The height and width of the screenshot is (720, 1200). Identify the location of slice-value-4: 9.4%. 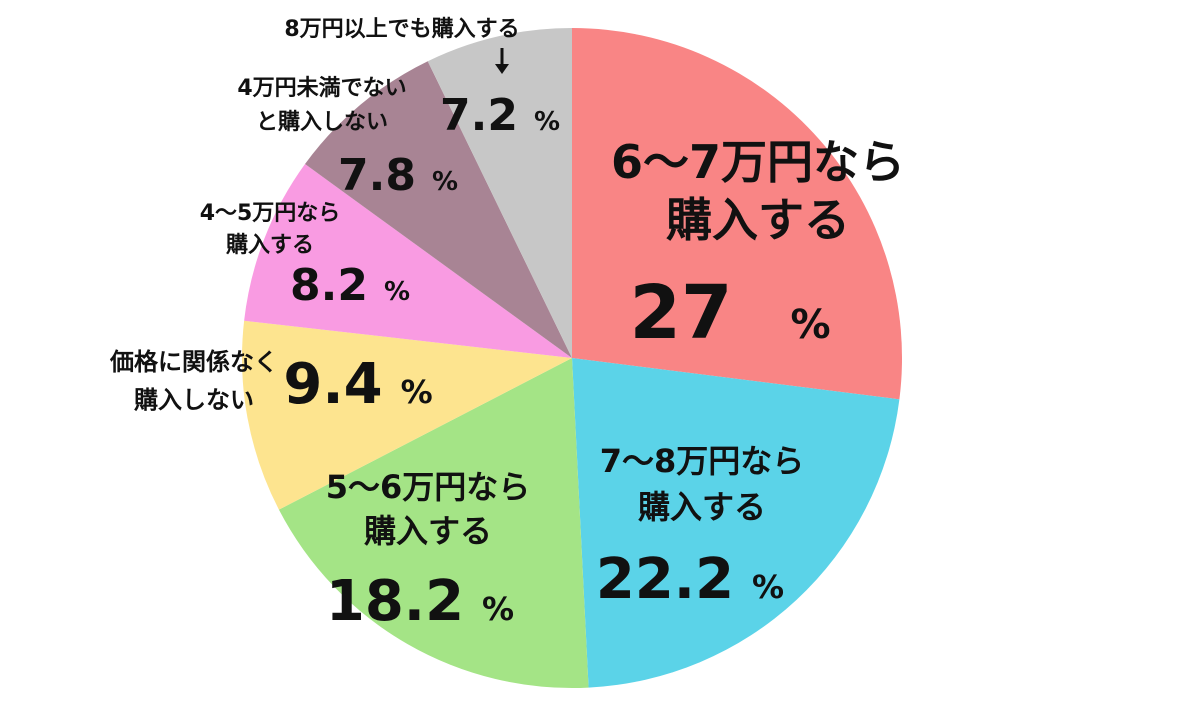
(357, 384).